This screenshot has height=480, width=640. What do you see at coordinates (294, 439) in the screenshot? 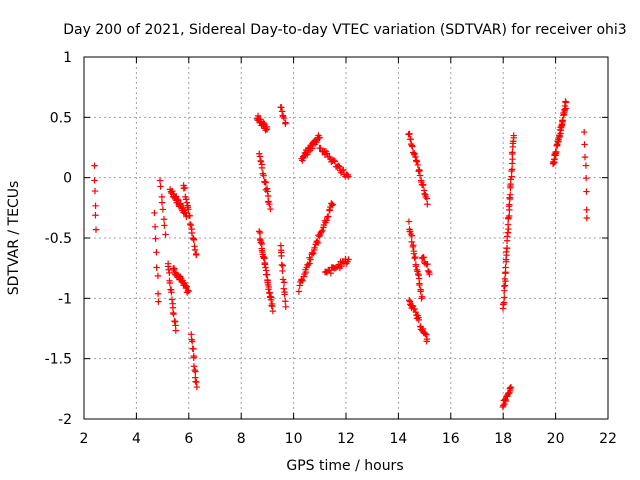
I see `x-tick-label: 10` at bounding box center [294, 439].